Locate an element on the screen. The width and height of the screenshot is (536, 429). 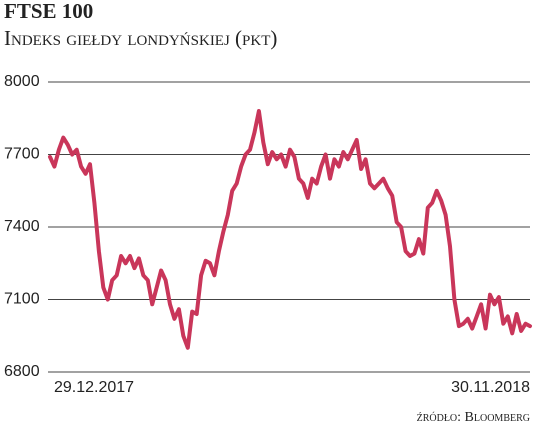
y-tick-label: 7400 is located at coordinates (22, 226).